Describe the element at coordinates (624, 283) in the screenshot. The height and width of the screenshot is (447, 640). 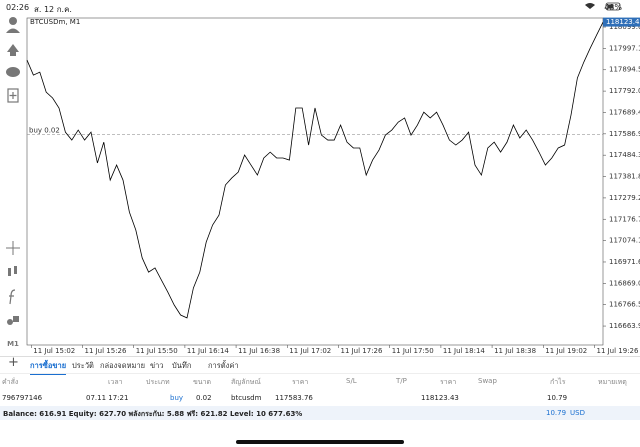
I see `y-tick-label: 116869.05` at that location.